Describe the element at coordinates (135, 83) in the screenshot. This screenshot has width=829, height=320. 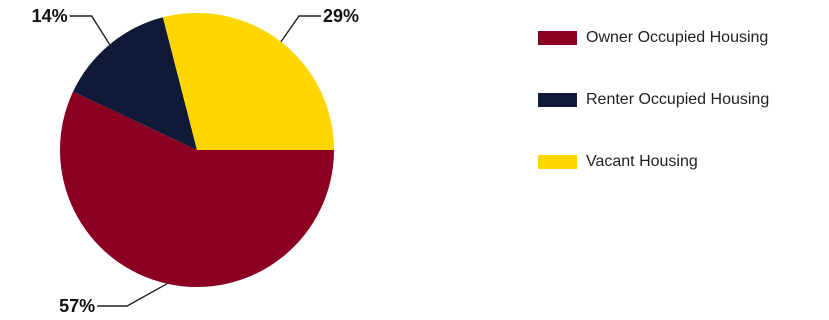
I see `pie-slice-renter-occupied` at that location.